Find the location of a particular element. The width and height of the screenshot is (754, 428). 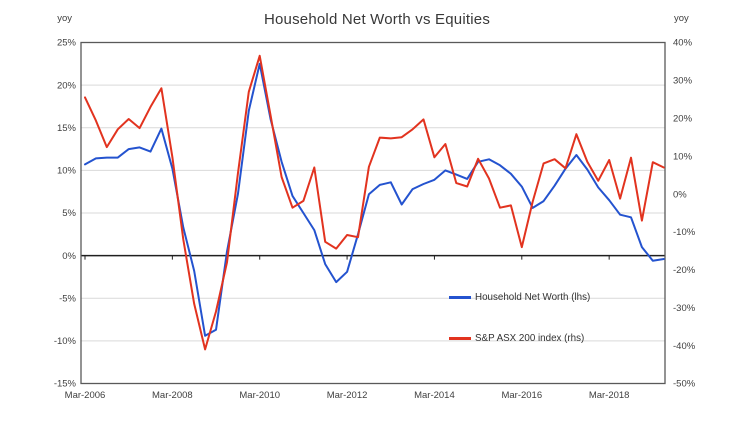

blue-line-swatch-icon is located at coordinates (460, 297).